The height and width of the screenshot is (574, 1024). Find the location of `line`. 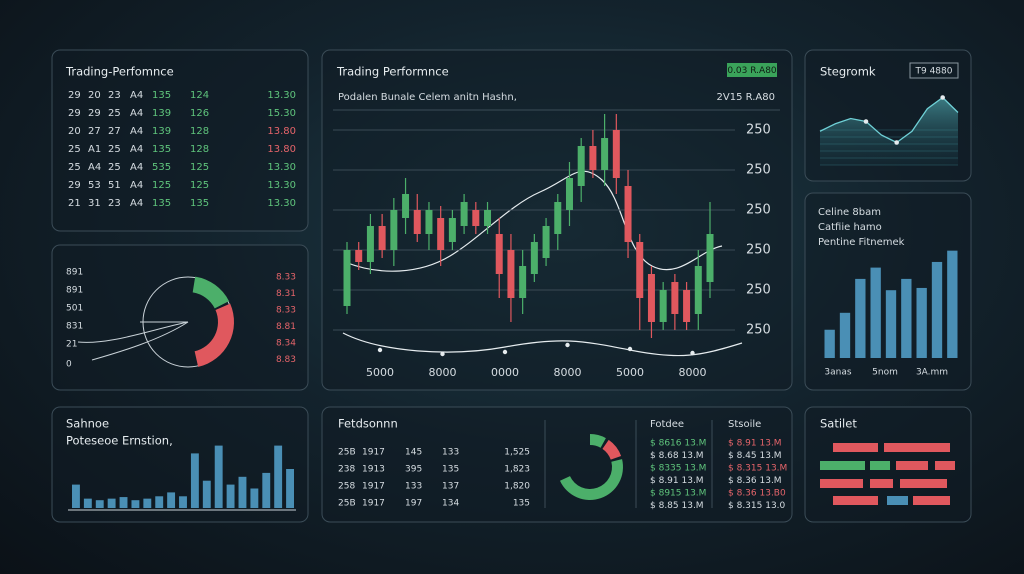

line is located at coordinates (889, 120).